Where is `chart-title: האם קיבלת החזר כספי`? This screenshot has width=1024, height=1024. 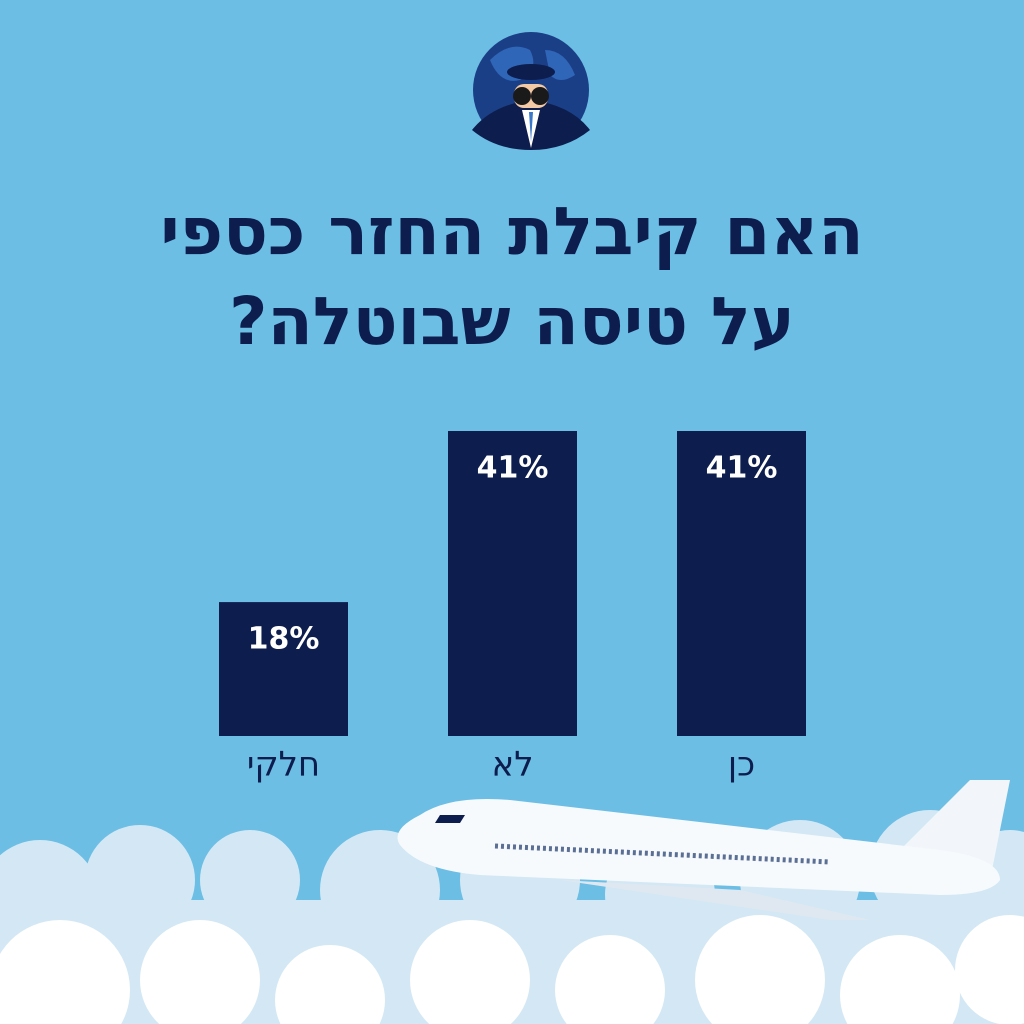 chart-title: האם קיבלת החזר כספי is located at coordinates (512, 231).